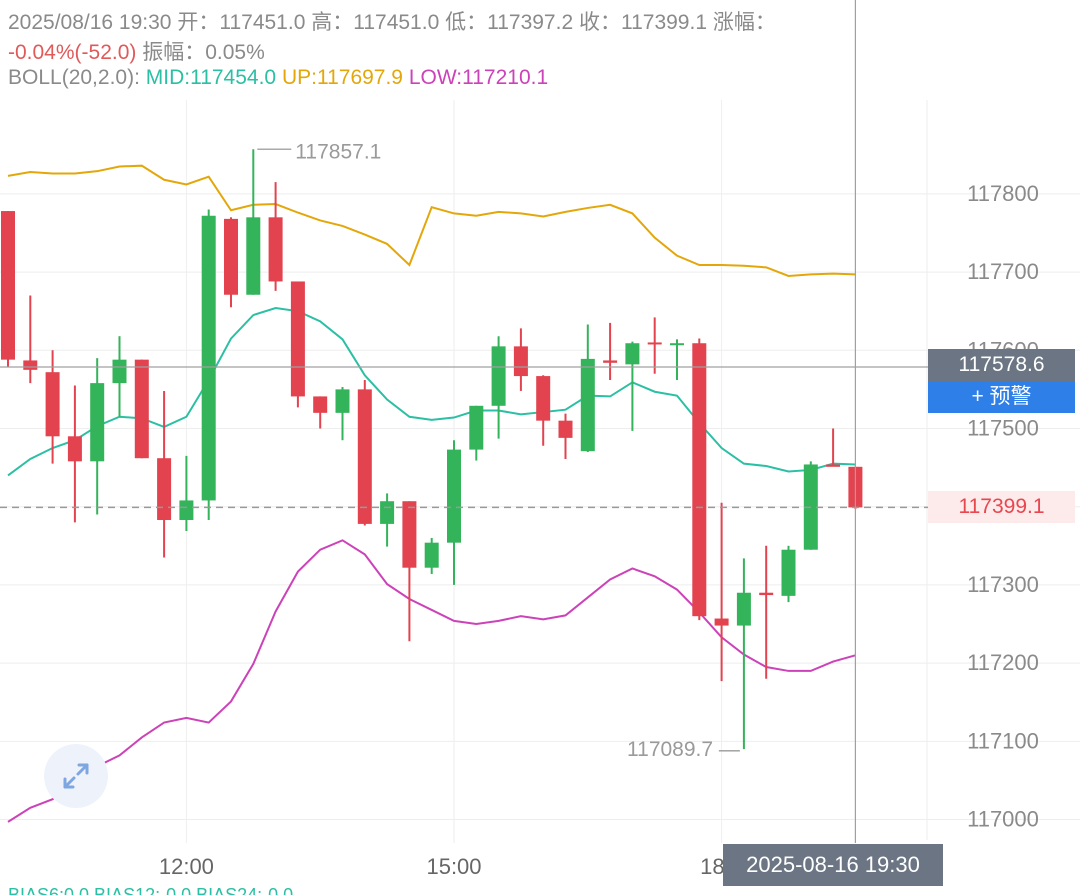  I want to click on close-value: 117399.1, so click(663, 22).